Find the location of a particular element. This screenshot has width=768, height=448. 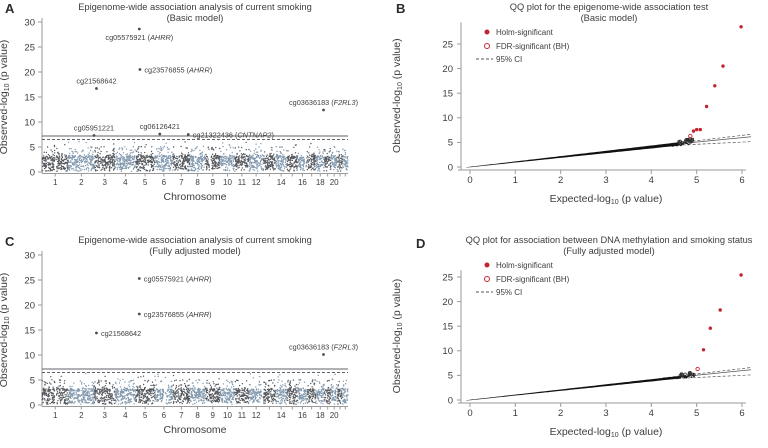

chromosome-20-points is located at coordinates (334, 158).